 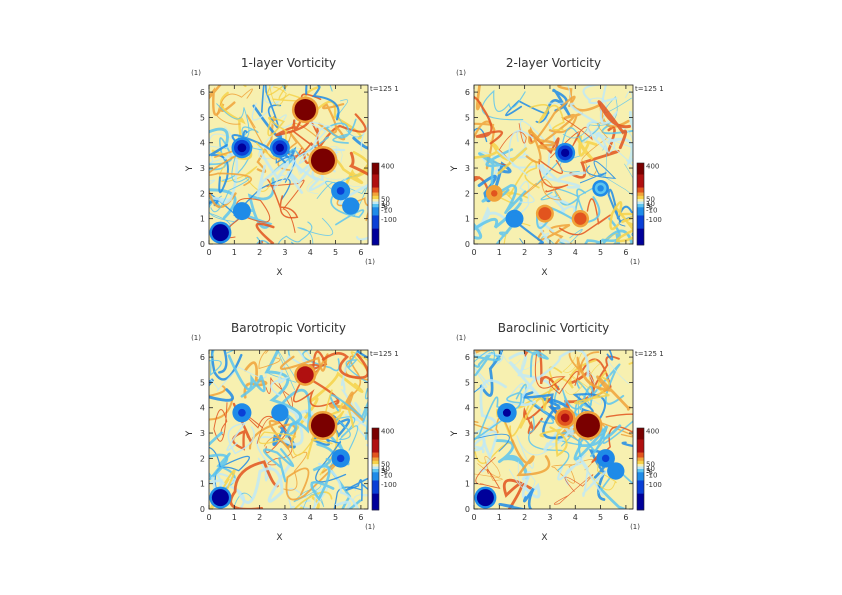 I want to click on panel-title: Barotropic Vorticity, so click(x=288, y=328).